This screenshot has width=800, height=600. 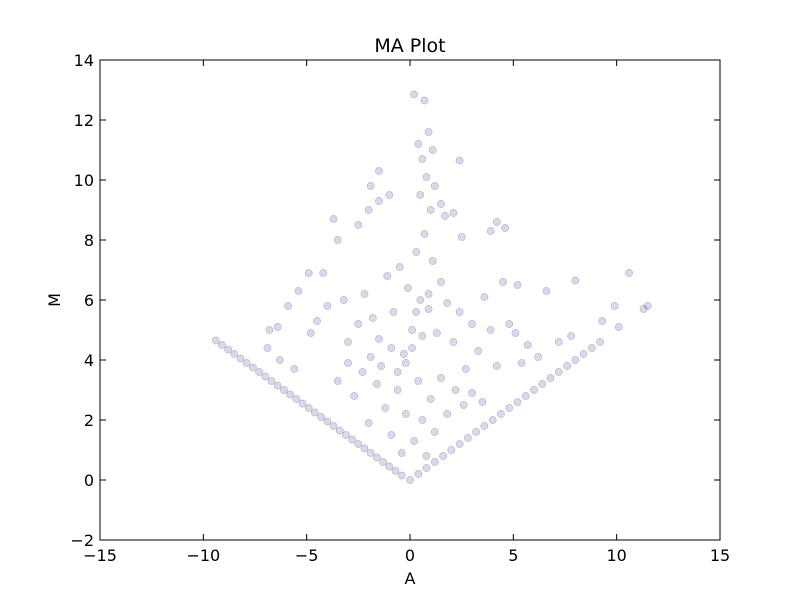 What do you see at coordinates (513, 555) in the screenshot?
I see `x-tick-label: 5` at bounding box center [513, 555].